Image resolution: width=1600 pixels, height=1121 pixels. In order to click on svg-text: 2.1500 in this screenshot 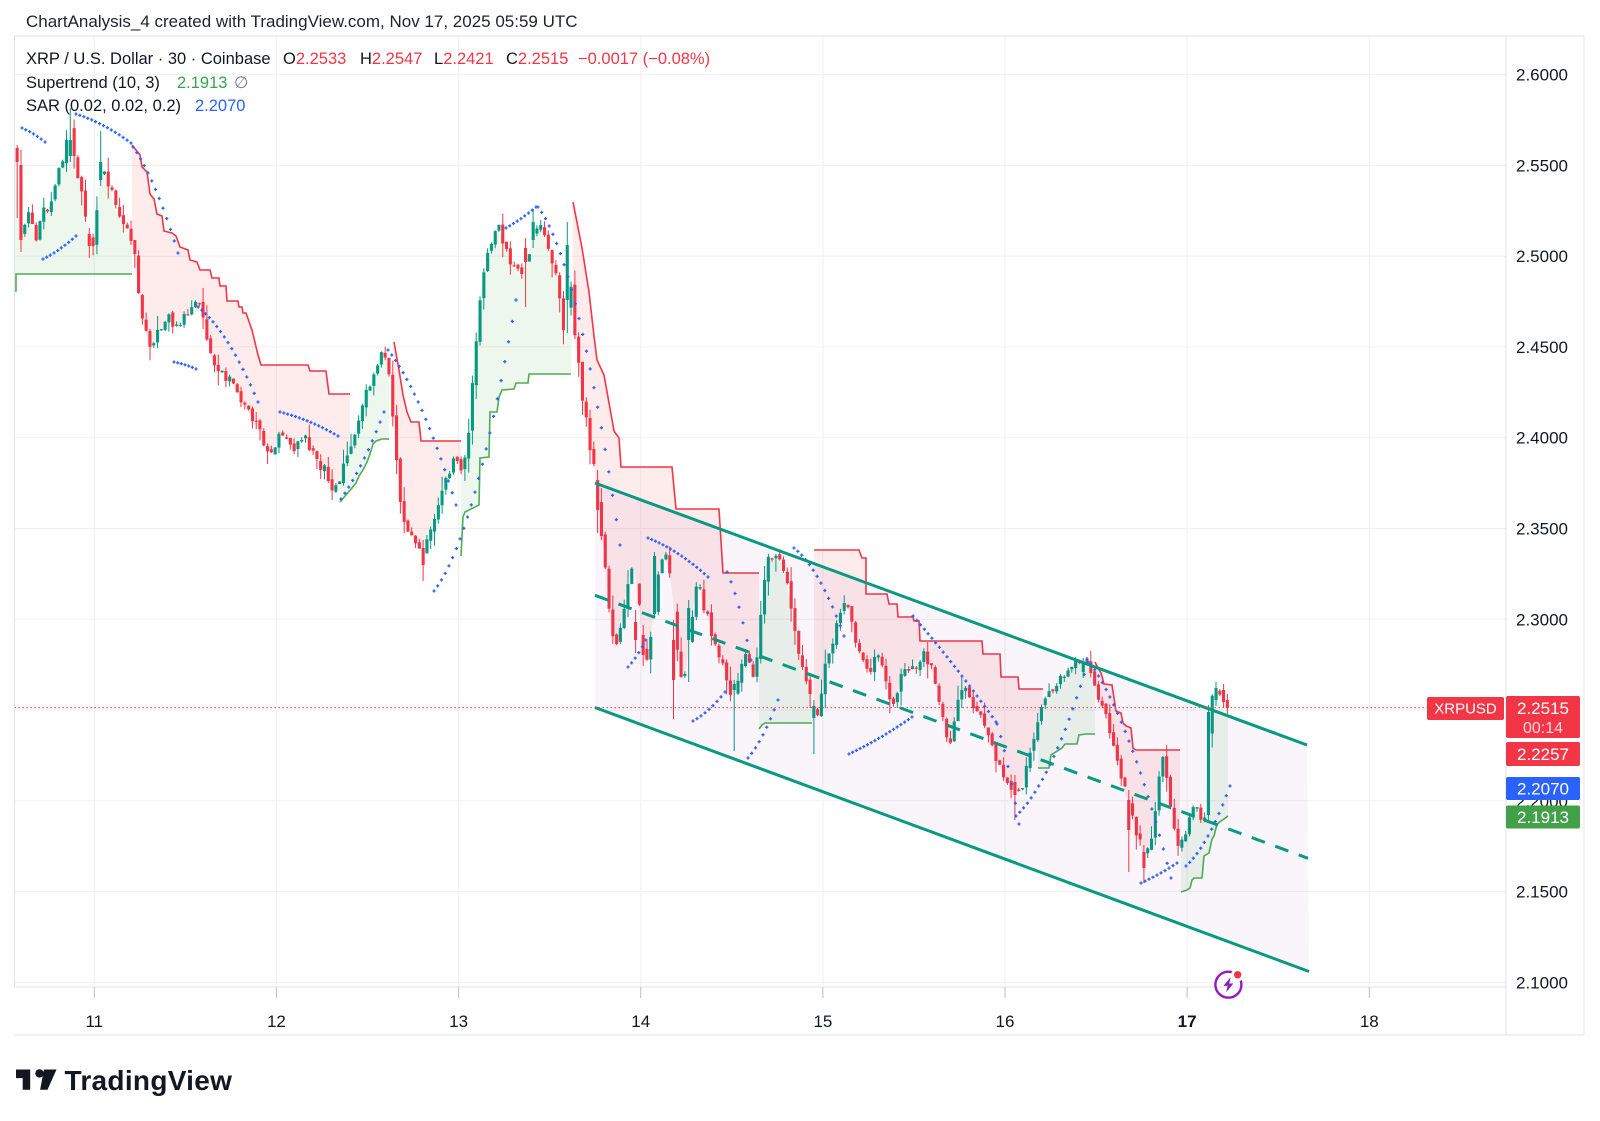, I will do `click(1542, 892)`.